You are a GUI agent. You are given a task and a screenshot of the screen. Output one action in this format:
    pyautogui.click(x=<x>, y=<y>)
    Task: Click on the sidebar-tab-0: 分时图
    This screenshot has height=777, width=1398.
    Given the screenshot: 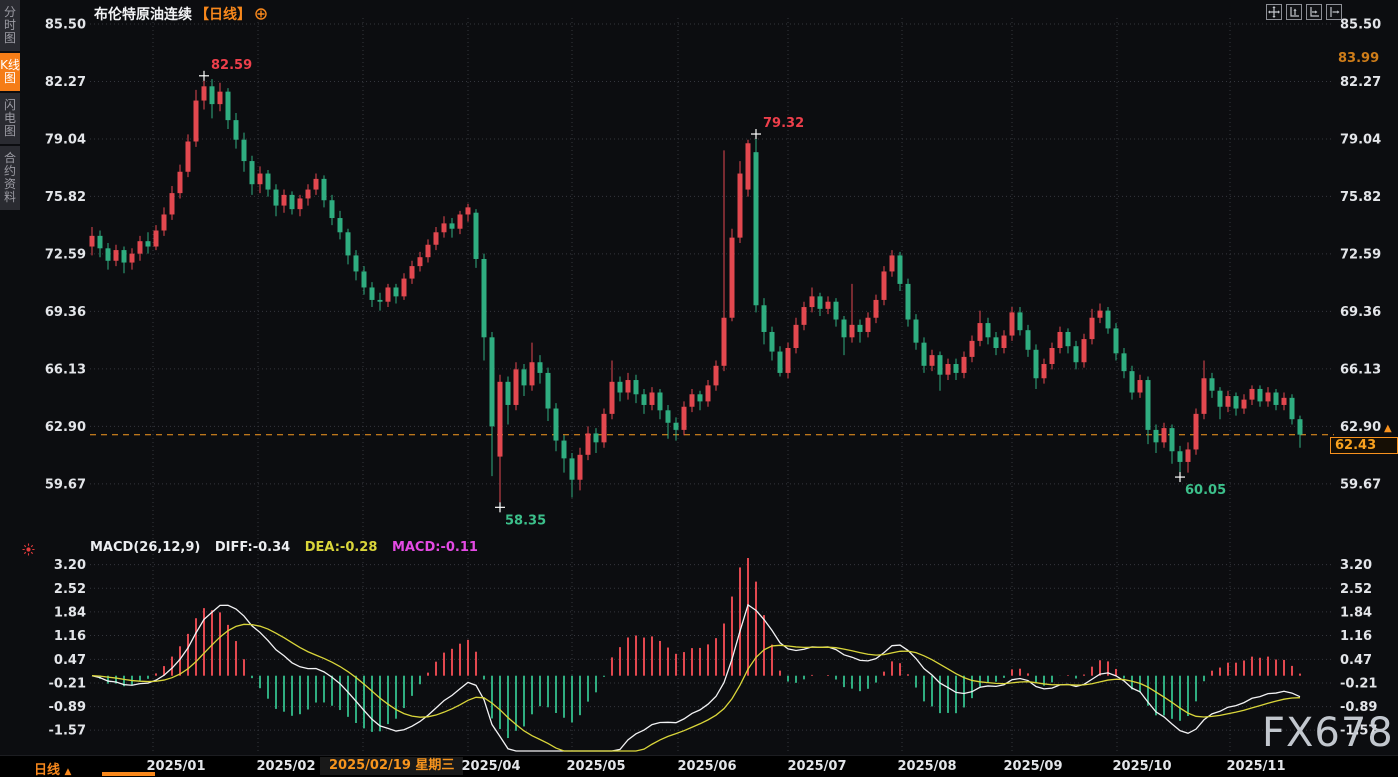 What is the action you would take?
    pyautogui.click(x=10, y=25)
    